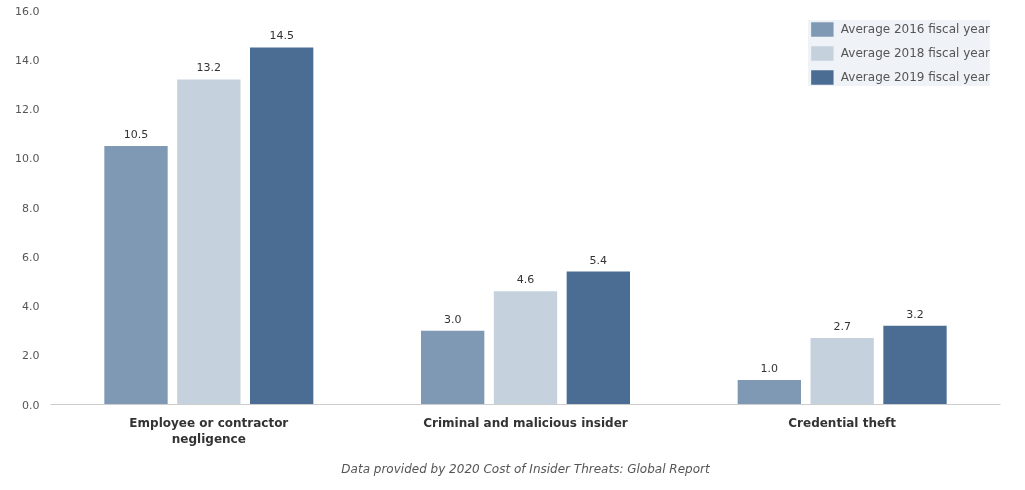  Describe the element at coordinates (598, 260) in the screenshot. I see `data-label: 5.4` at that location.